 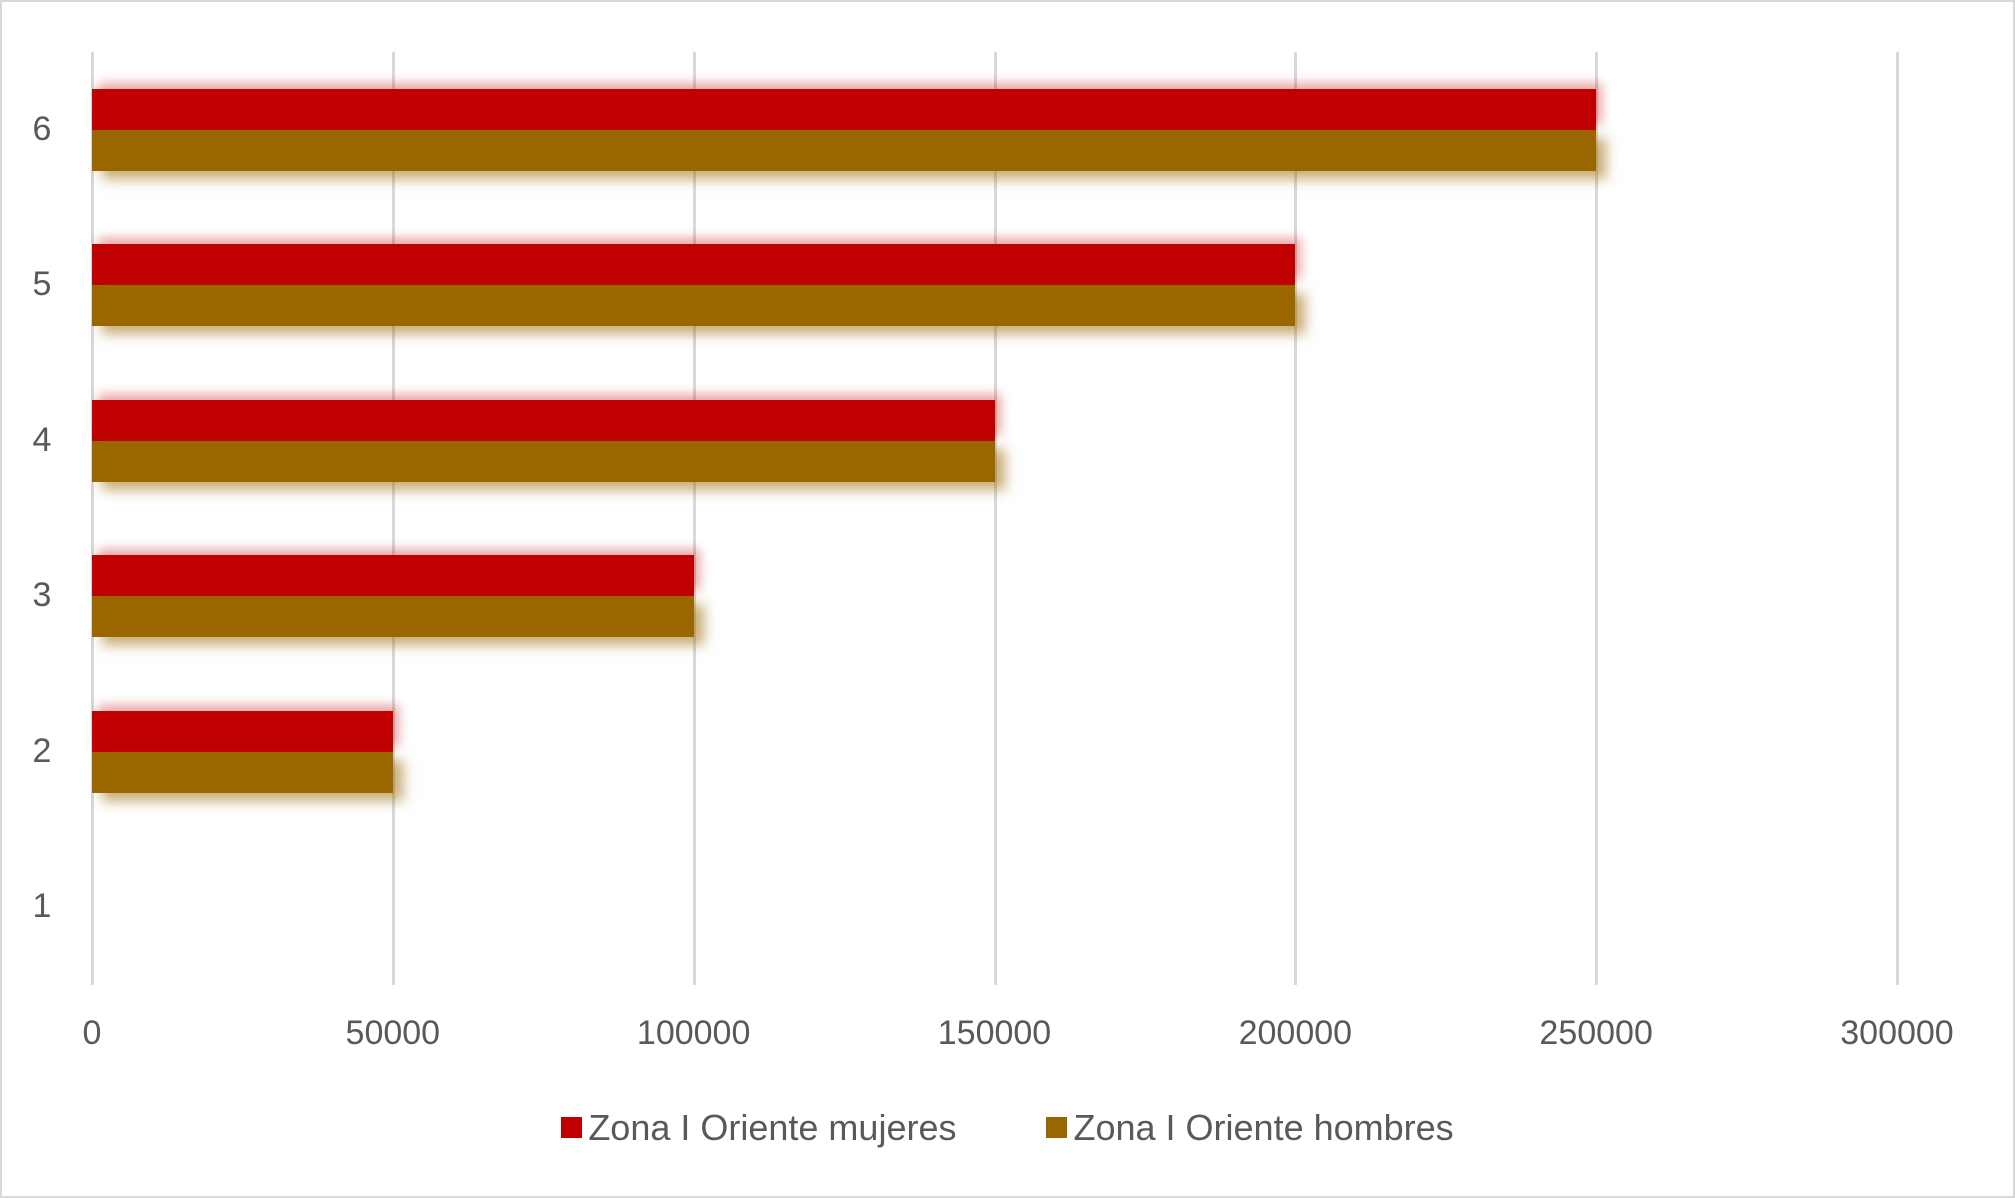 What do you see at coordinates (693, 1033) in the screenshot?
I see `x-tick-label: 100000` at bounding box center [693, 1033].